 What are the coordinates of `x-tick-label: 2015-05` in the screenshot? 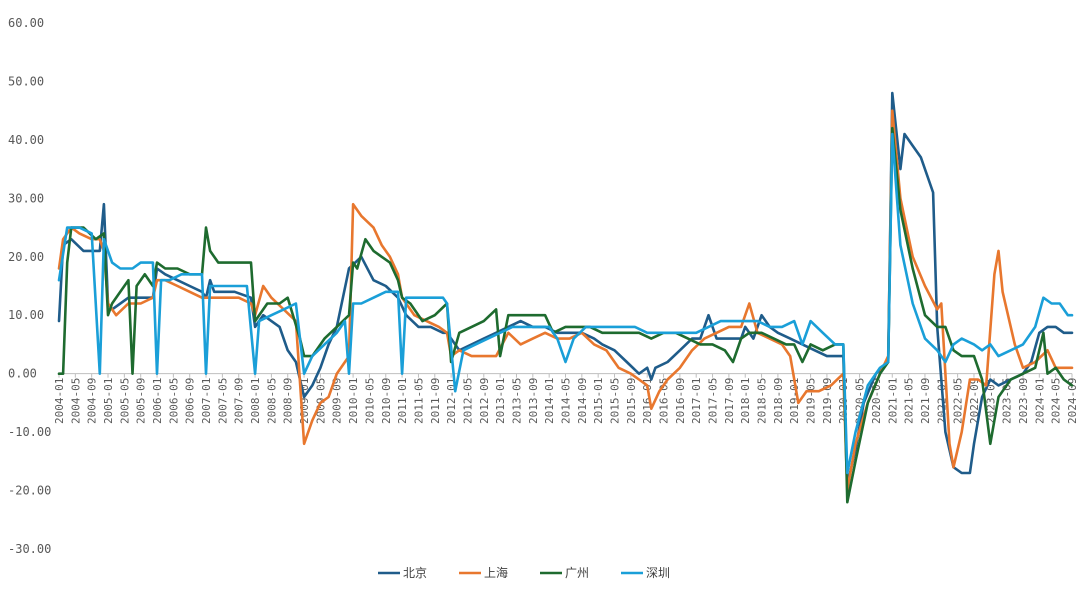 It's located at (615, 401).